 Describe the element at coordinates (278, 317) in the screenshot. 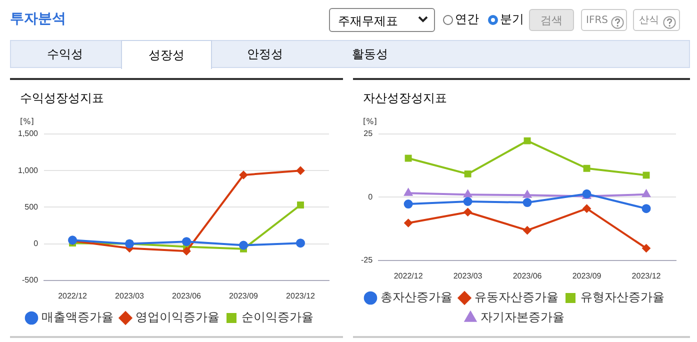

I see `legend-label: 순이익증가율` at that location.